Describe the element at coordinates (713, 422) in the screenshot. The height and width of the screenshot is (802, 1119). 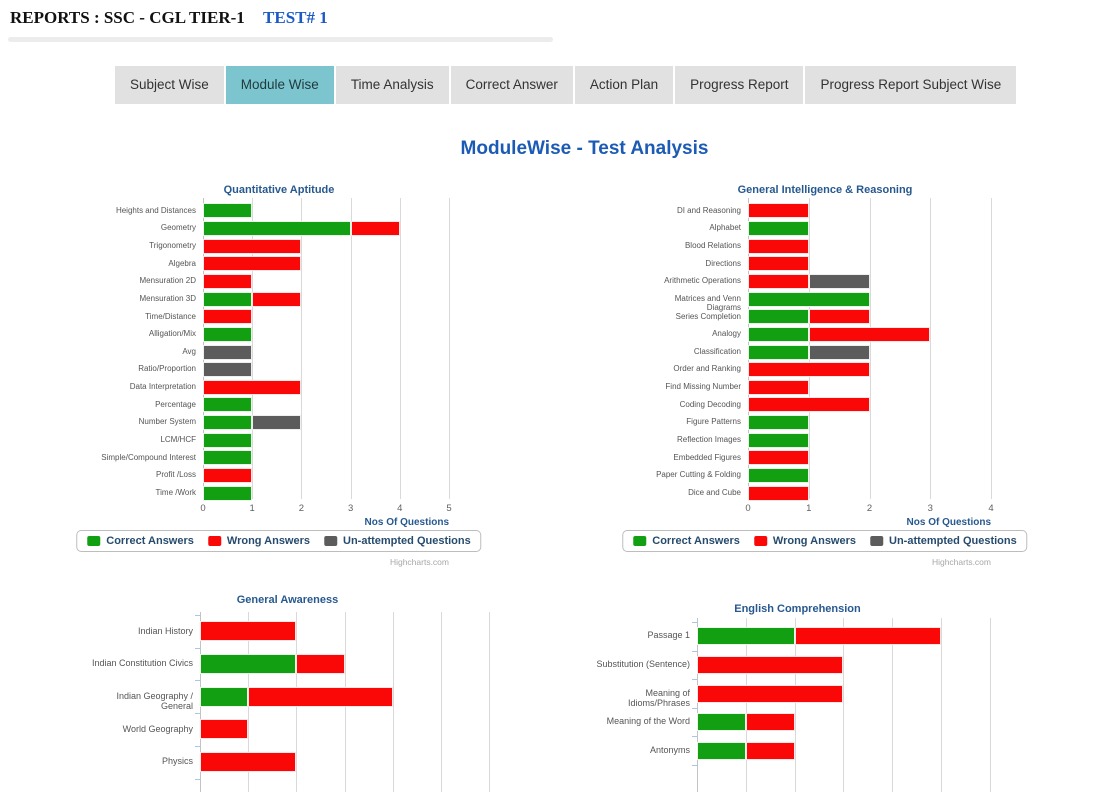
I see `category-label: Figure Patterns` at that location.